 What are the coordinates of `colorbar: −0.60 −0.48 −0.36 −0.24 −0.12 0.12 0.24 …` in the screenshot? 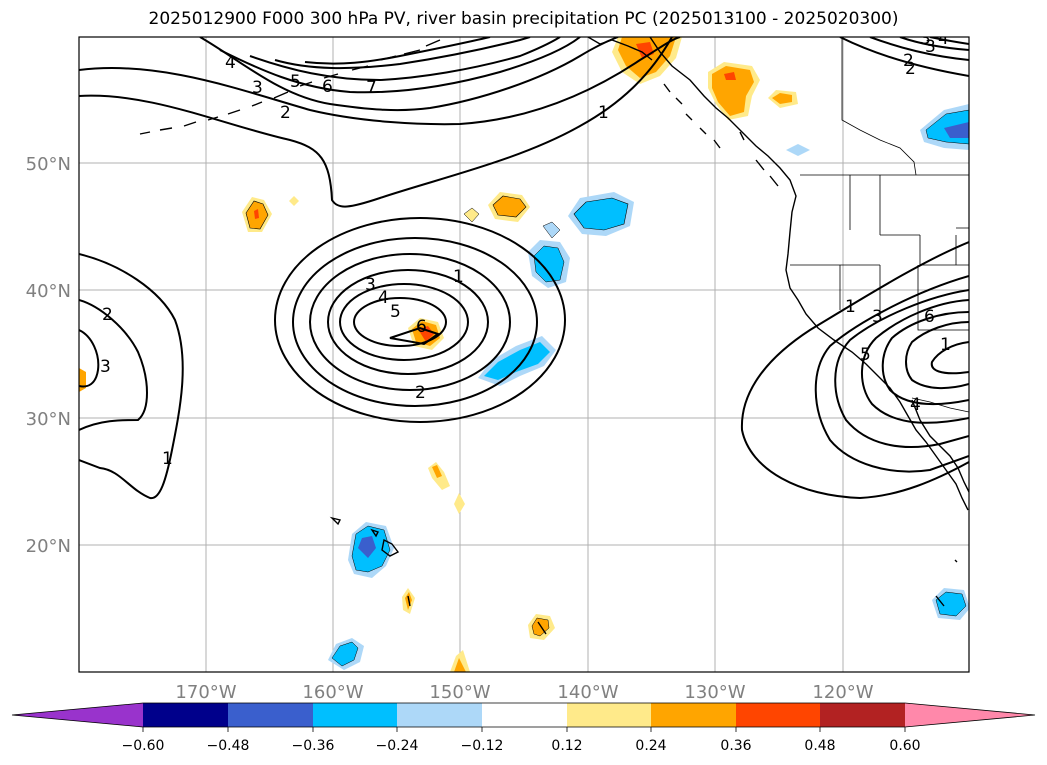 It's located at (523, 728).